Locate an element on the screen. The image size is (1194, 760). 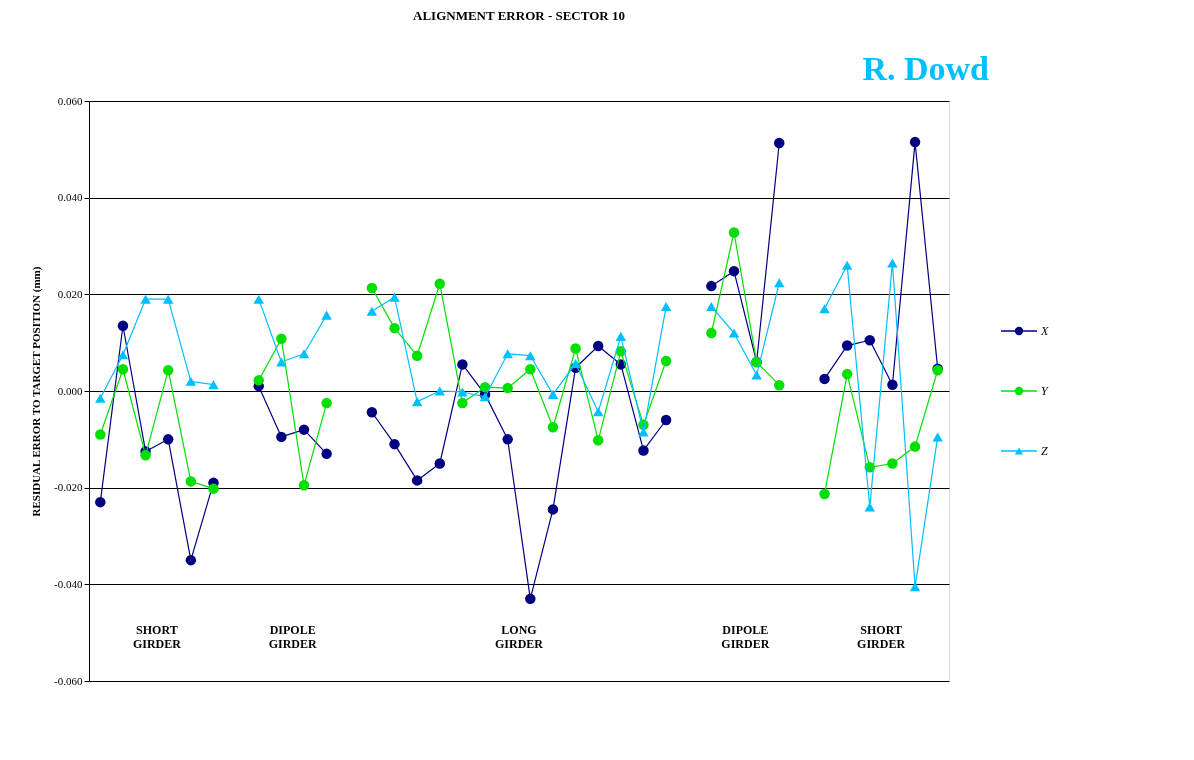
y-tick-label: 0.040 is located at coordinates (70, 197).